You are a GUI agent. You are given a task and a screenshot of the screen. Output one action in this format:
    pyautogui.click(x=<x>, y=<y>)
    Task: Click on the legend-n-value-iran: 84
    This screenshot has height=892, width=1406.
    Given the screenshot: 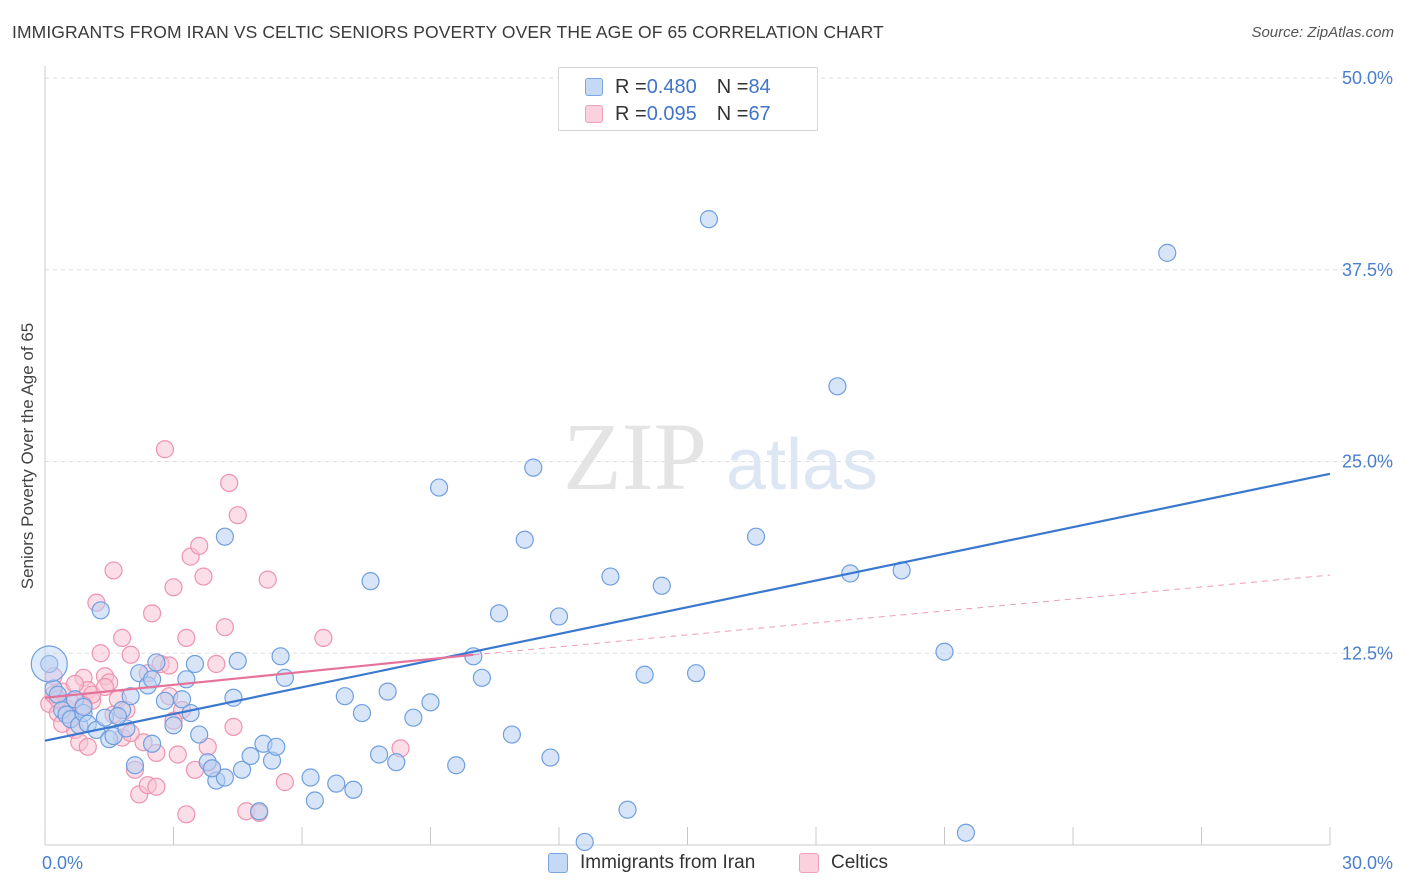 What is the action you would take?
    pyautogui.click(x=759, y=86)
    